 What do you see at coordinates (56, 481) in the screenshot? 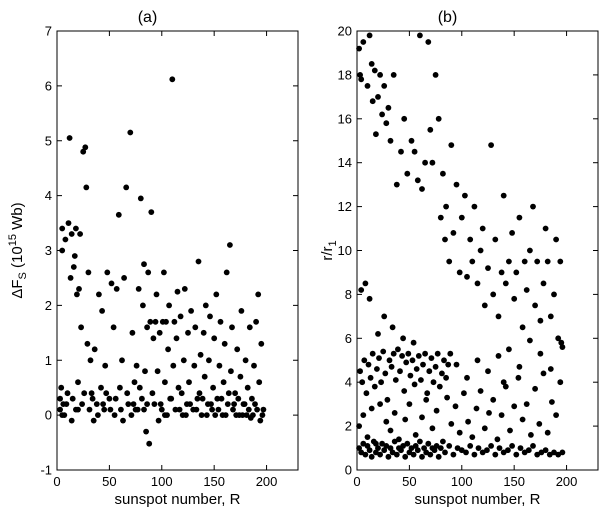
I see `x-tick-label: 0` at bounding box center [56, 481].